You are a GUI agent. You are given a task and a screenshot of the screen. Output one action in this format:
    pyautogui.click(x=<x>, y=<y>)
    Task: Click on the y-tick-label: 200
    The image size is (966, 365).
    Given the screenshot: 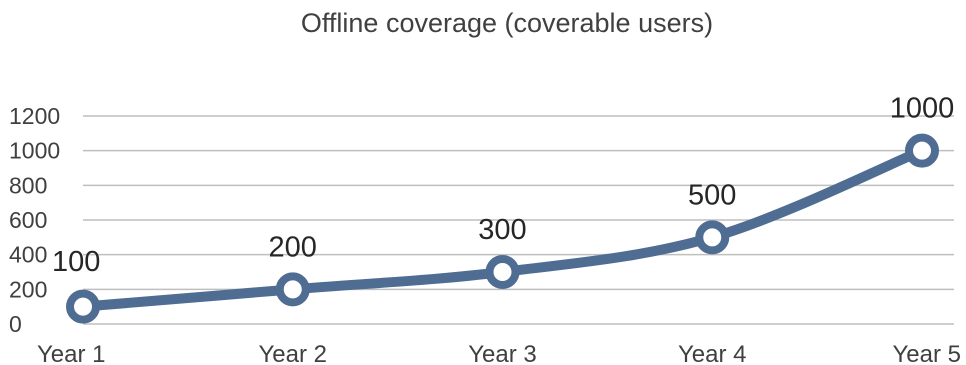 What is the action you would take?
    pyautogui.click(x=28, y=289)
    